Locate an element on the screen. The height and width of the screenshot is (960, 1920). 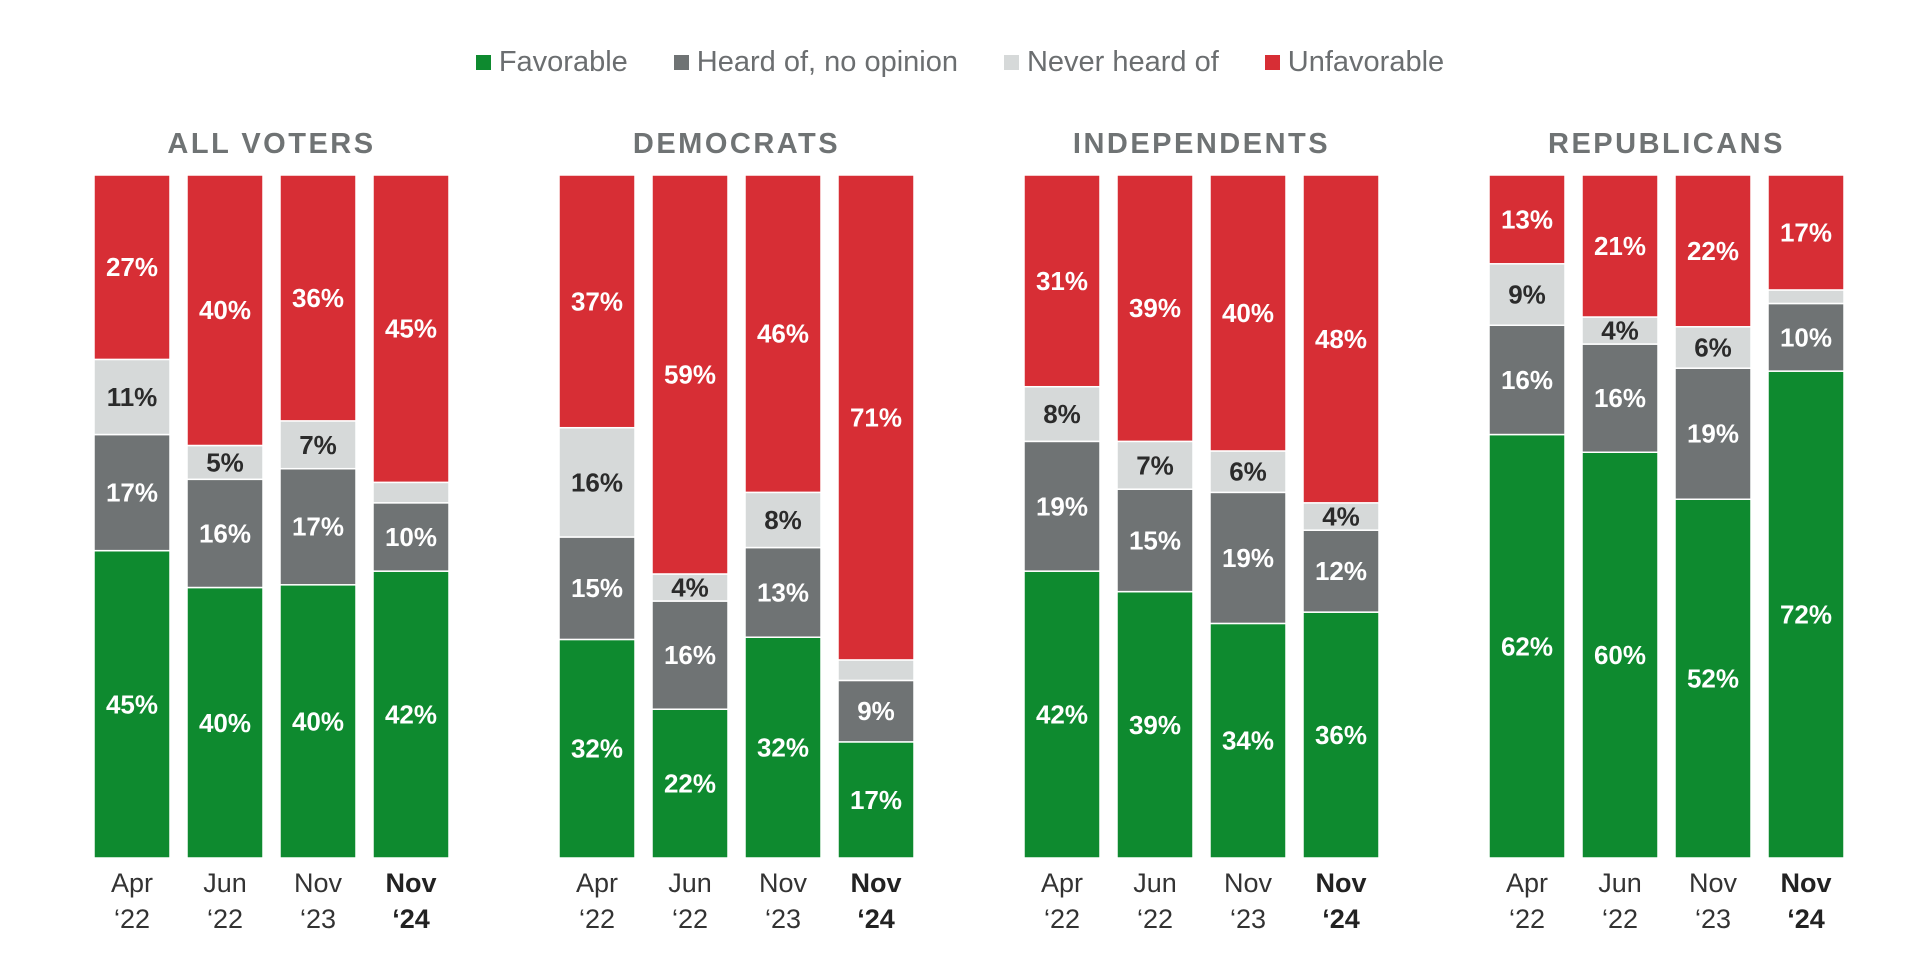
panel-title: INDEPENDENTS is located at coordinates (1201, 144).